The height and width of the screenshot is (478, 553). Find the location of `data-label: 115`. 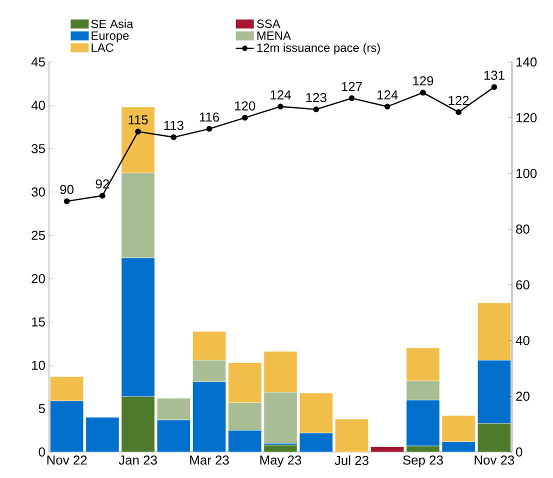

data-label: 115 is located at coordinates (138, 119).